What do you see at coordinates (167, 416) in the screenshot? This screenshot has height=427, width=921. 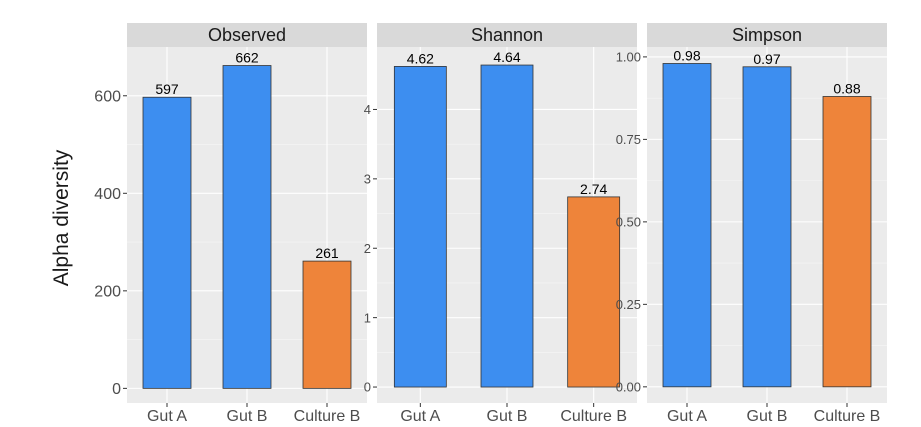 I see `x-tick-label-observed-gut-a: Gut A` at bounding box center [167, 416].